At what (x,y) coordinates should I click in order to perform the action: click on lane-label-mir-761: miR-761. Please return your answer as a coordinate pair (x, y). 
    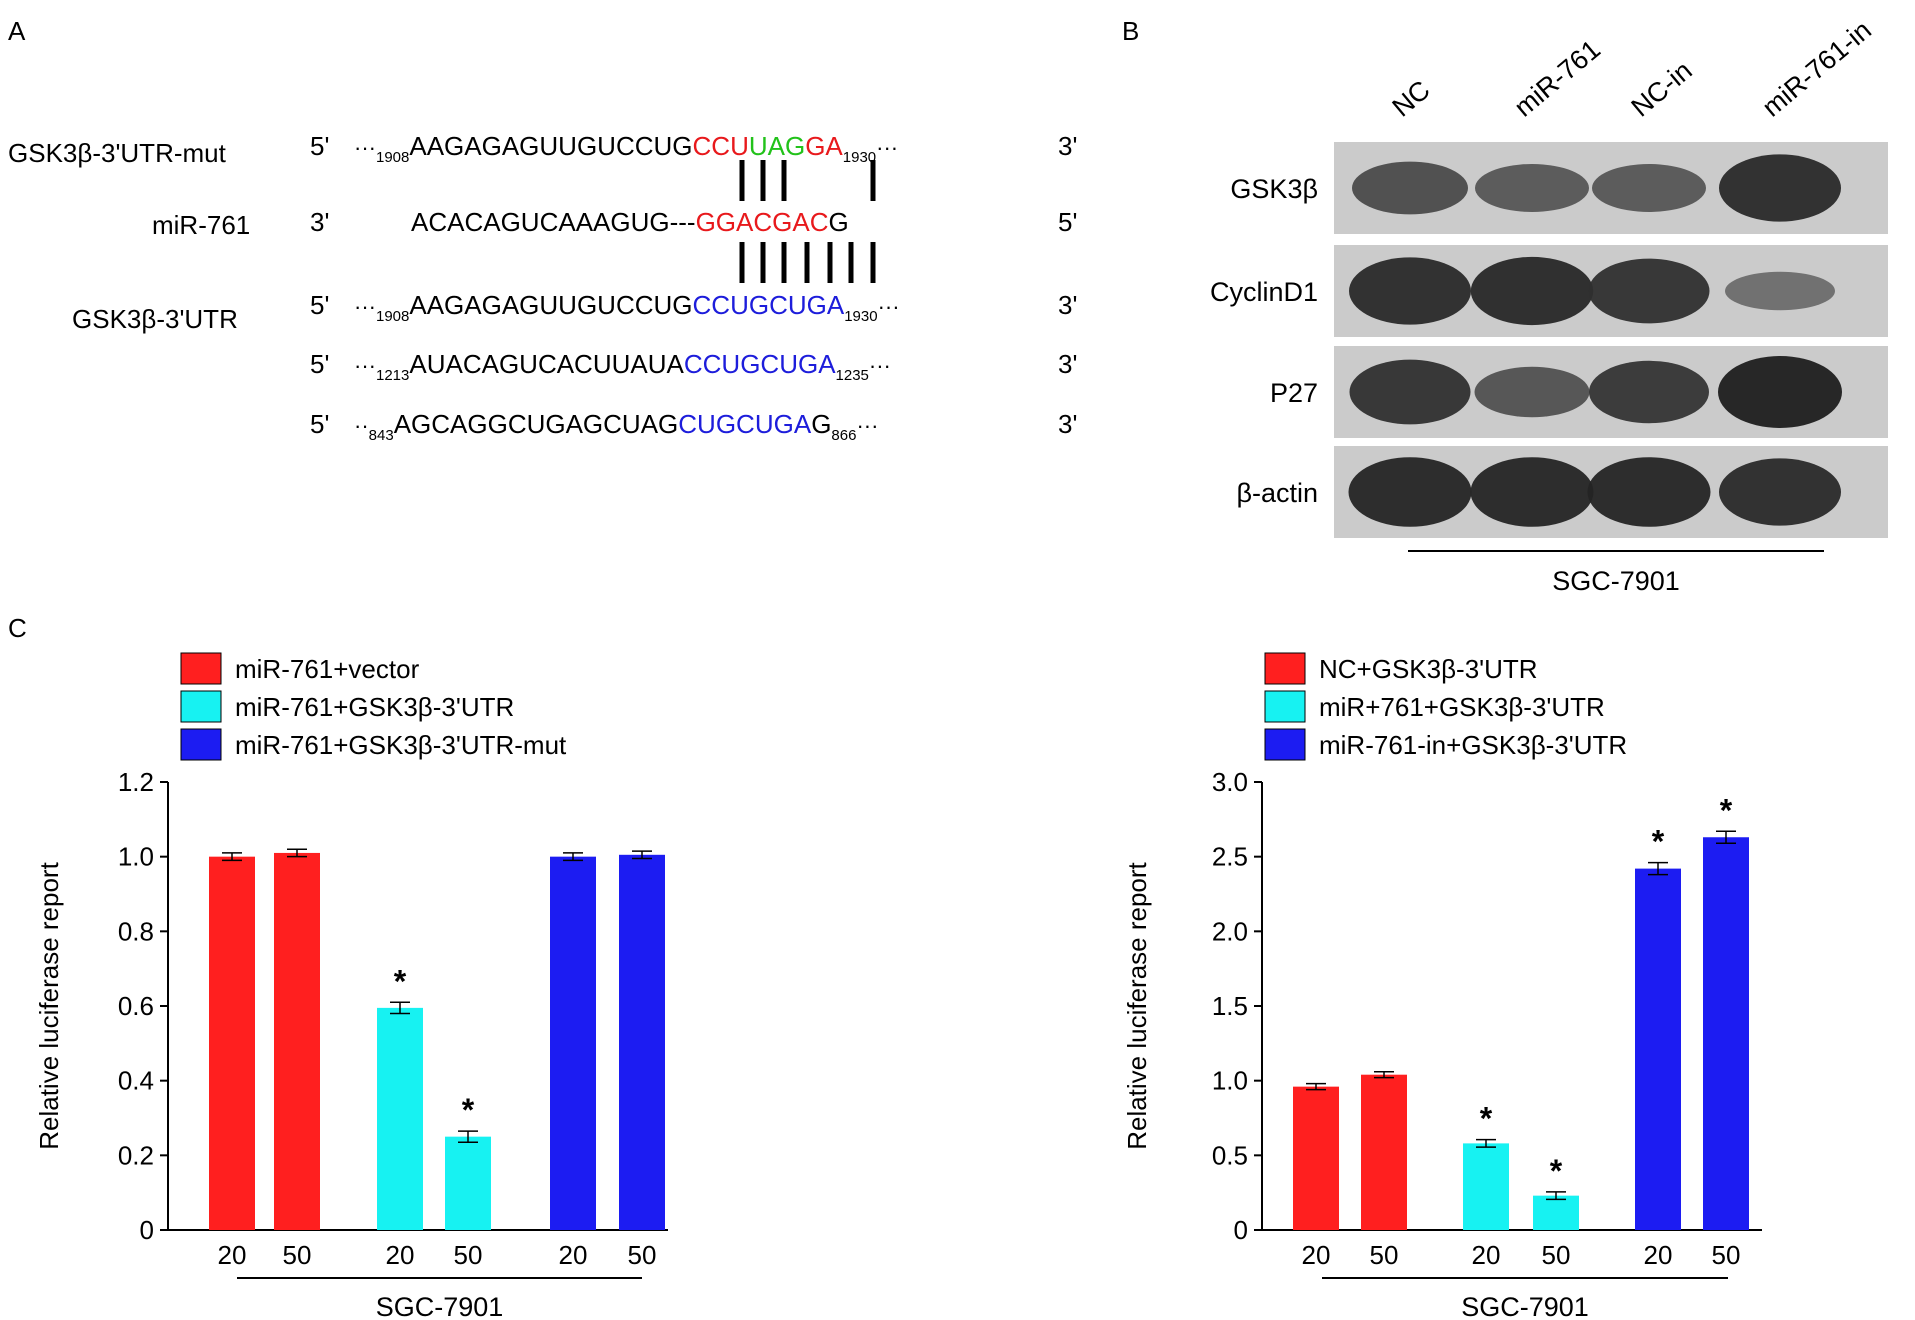
    Looking at the image, I should click on (1557, 78).